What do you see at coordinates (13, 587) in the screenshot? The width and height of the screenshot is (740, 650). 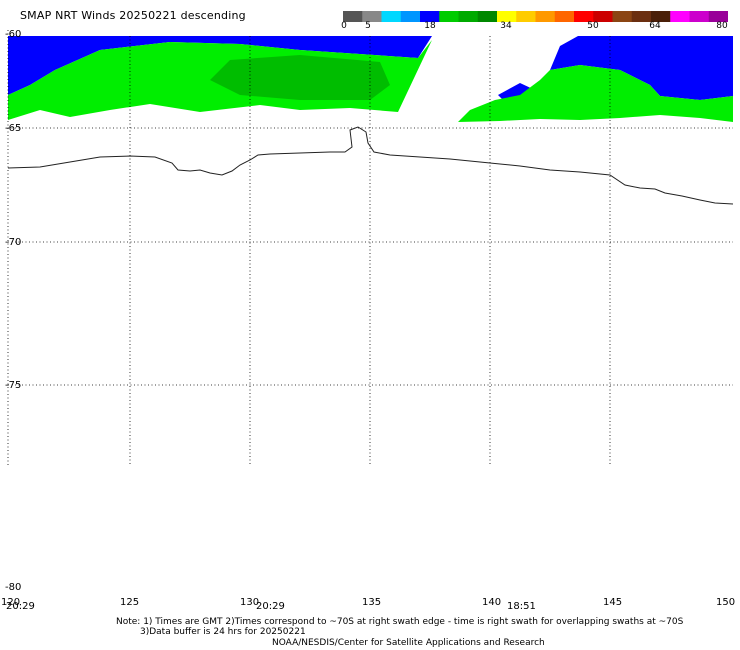 I see `lat-label-80: -80` at bounding box center [13, 587].